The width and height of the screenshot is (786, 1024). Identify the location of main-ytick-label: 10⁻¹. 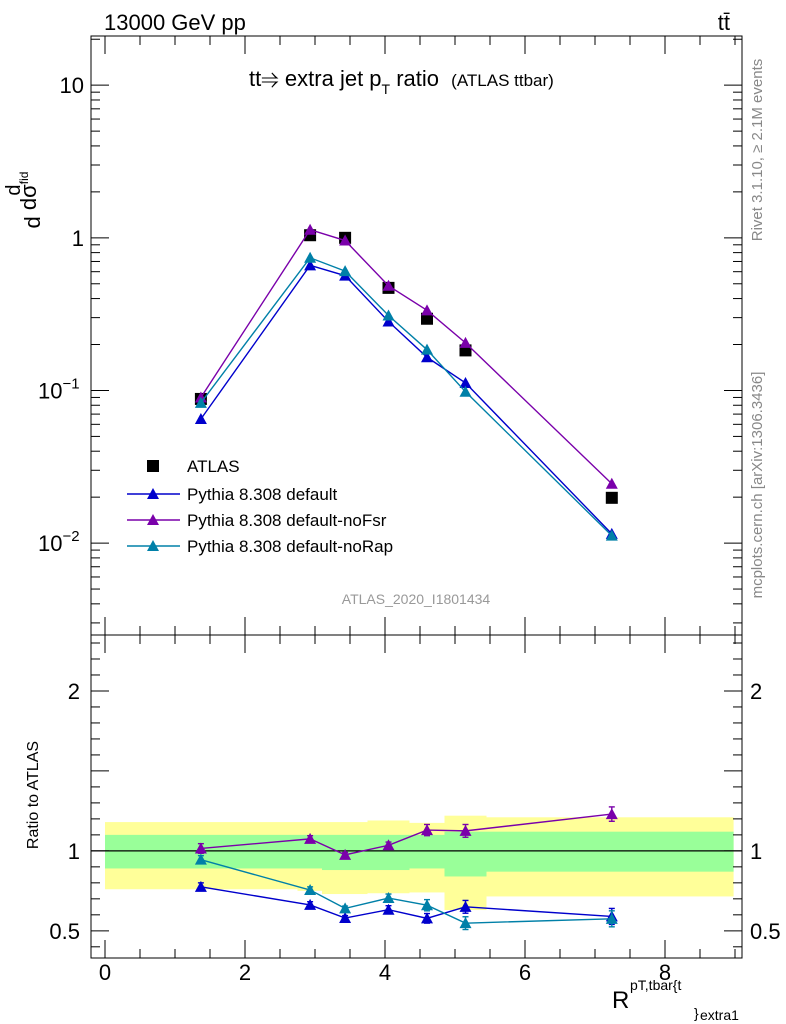
(59, 389).